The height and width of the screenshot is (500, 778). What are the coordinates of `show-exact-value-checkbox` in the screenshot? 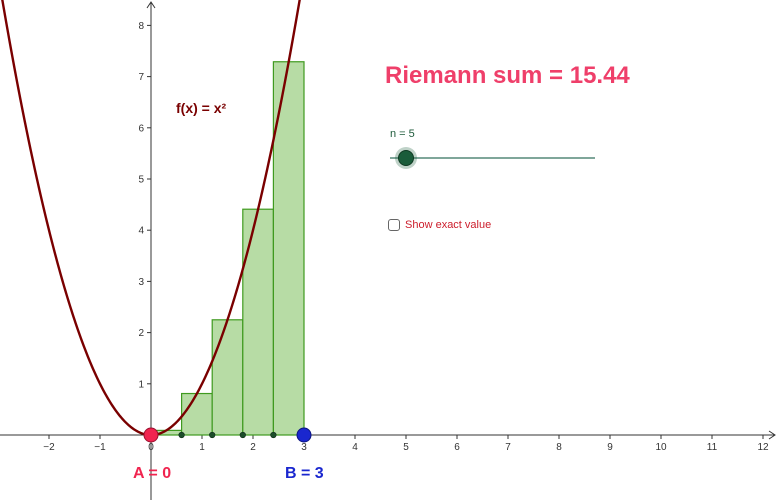 It's located at (394, 225).